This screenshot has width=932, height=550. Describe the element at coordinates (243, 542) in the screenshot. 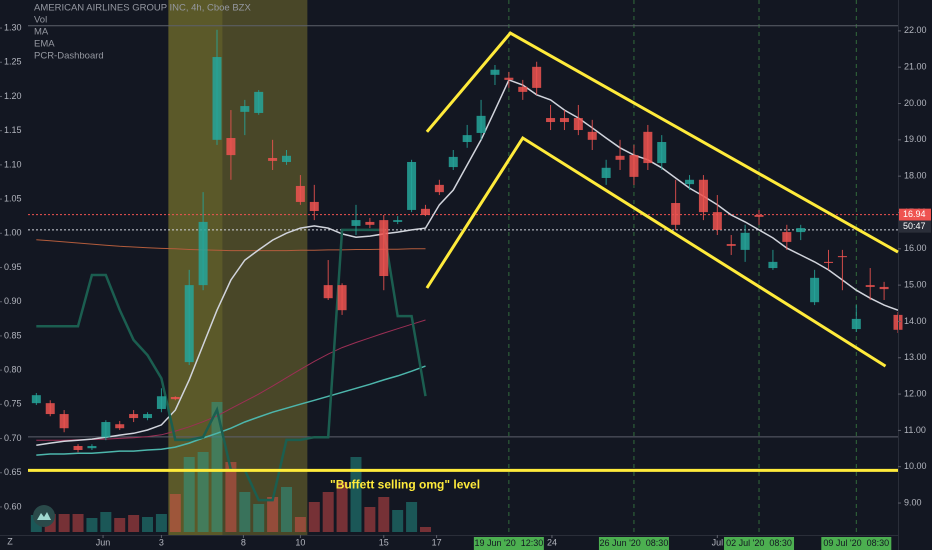

I see `x-tick-label: 8` at that location.